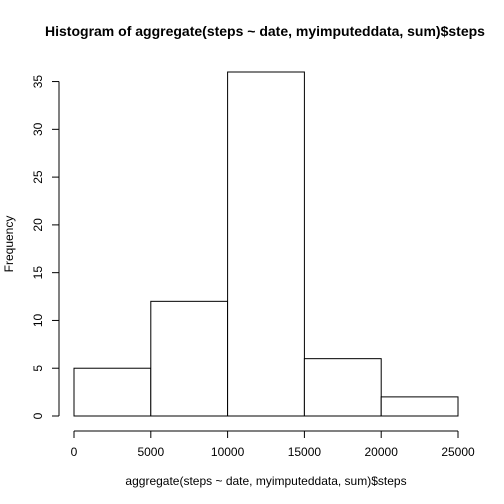  Describe the element at coordinates (228, 452) in the screenshot. I see `x-tick-label: 10000` at that location.